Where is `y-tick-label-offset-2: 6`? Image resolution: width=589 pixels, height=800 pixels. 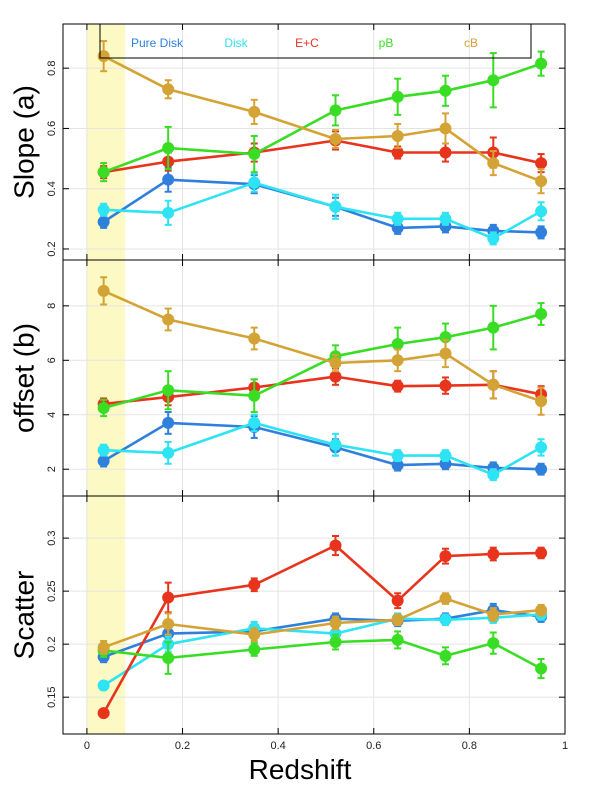 y-tick-label-offset-2: 6 is located at coordinates (52, 360).